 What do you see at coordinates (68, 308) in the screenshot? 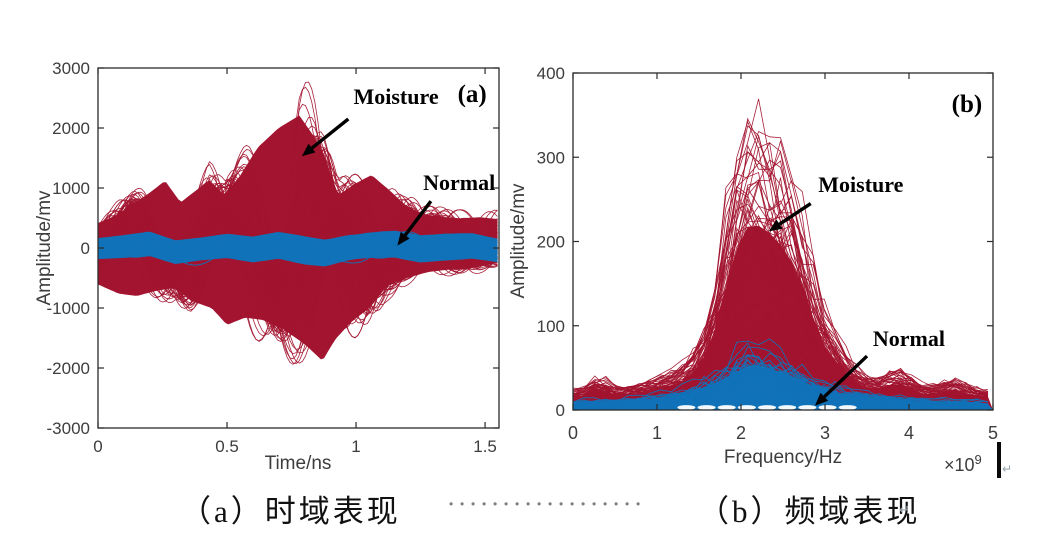
I see `y-tick-label: -1000` at bounding box center [68, 308].